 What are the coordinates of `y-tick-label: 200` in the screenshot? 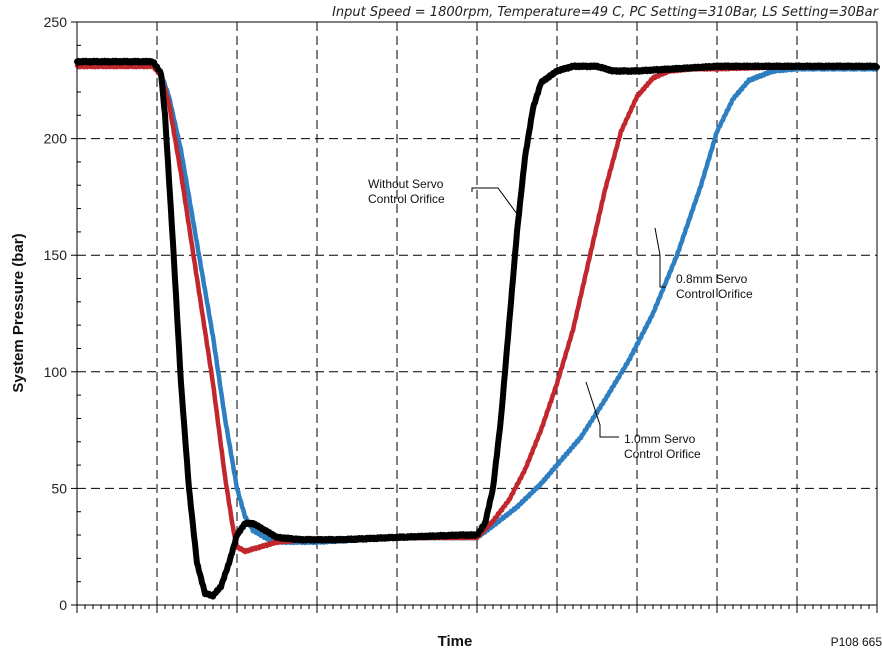 It's located at (56, 139).